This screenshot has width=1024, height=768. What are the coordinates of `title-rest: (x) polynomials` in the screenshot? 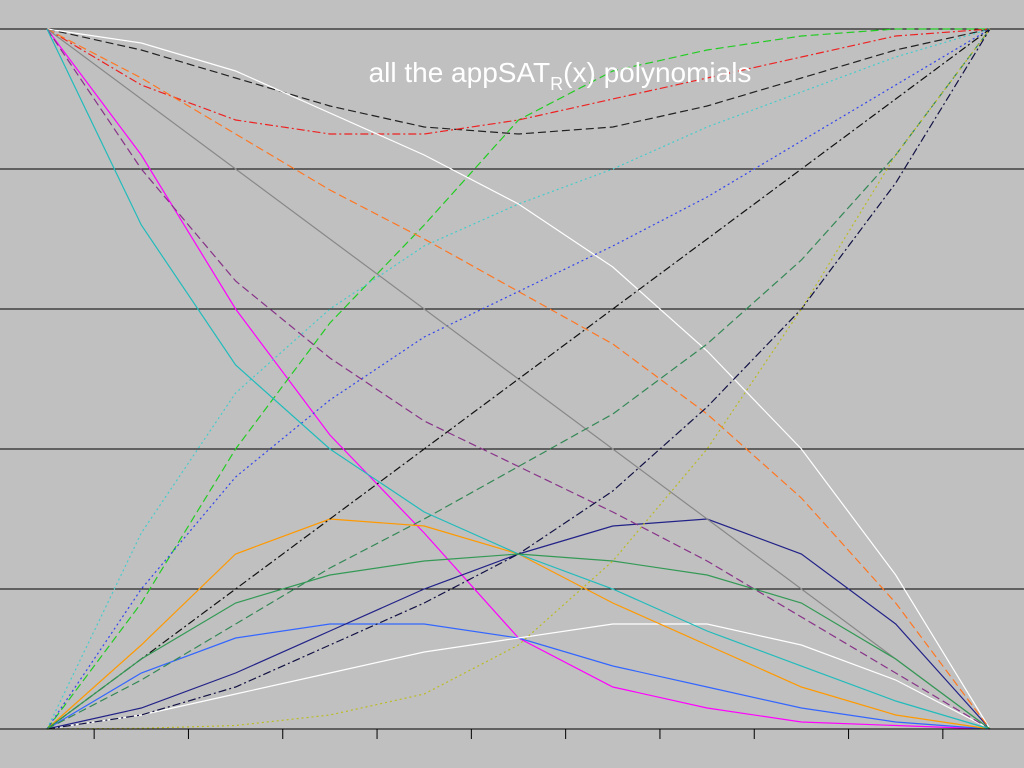 It's located at (657, 72).